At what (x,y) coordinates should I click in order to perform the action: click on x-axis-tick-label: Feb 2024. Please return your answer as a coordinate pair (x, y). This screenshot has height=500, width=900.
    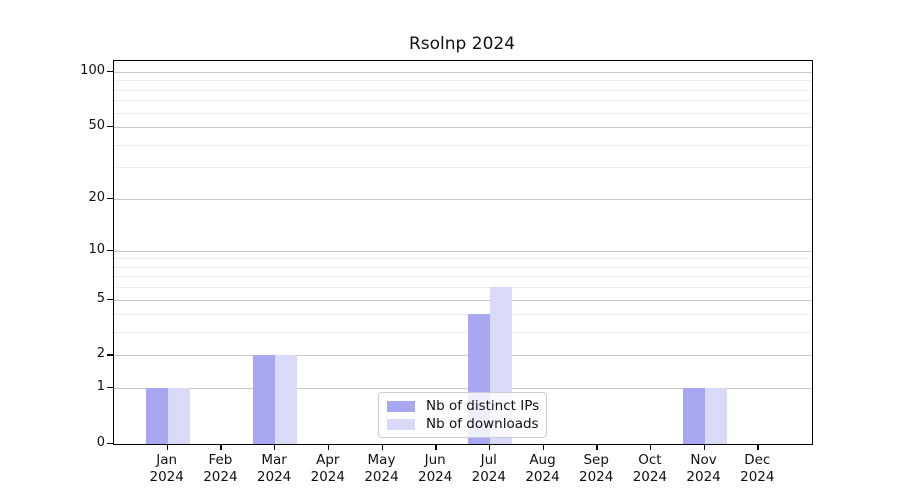
    Looking at the image, I should click on (220, 468).